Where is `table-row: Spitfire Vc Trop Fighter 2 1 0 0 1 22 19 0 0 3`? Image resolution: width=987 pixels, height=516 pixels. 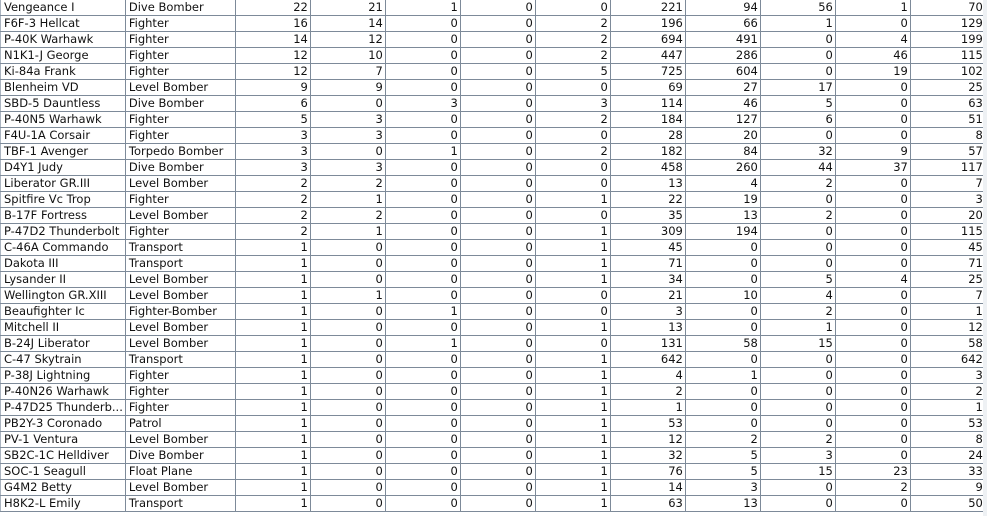 table-row: Spitfire Vc Trop Fighter 2 1 0 0 1 22 19 0 0 3 is located at coordinates (493, 199).